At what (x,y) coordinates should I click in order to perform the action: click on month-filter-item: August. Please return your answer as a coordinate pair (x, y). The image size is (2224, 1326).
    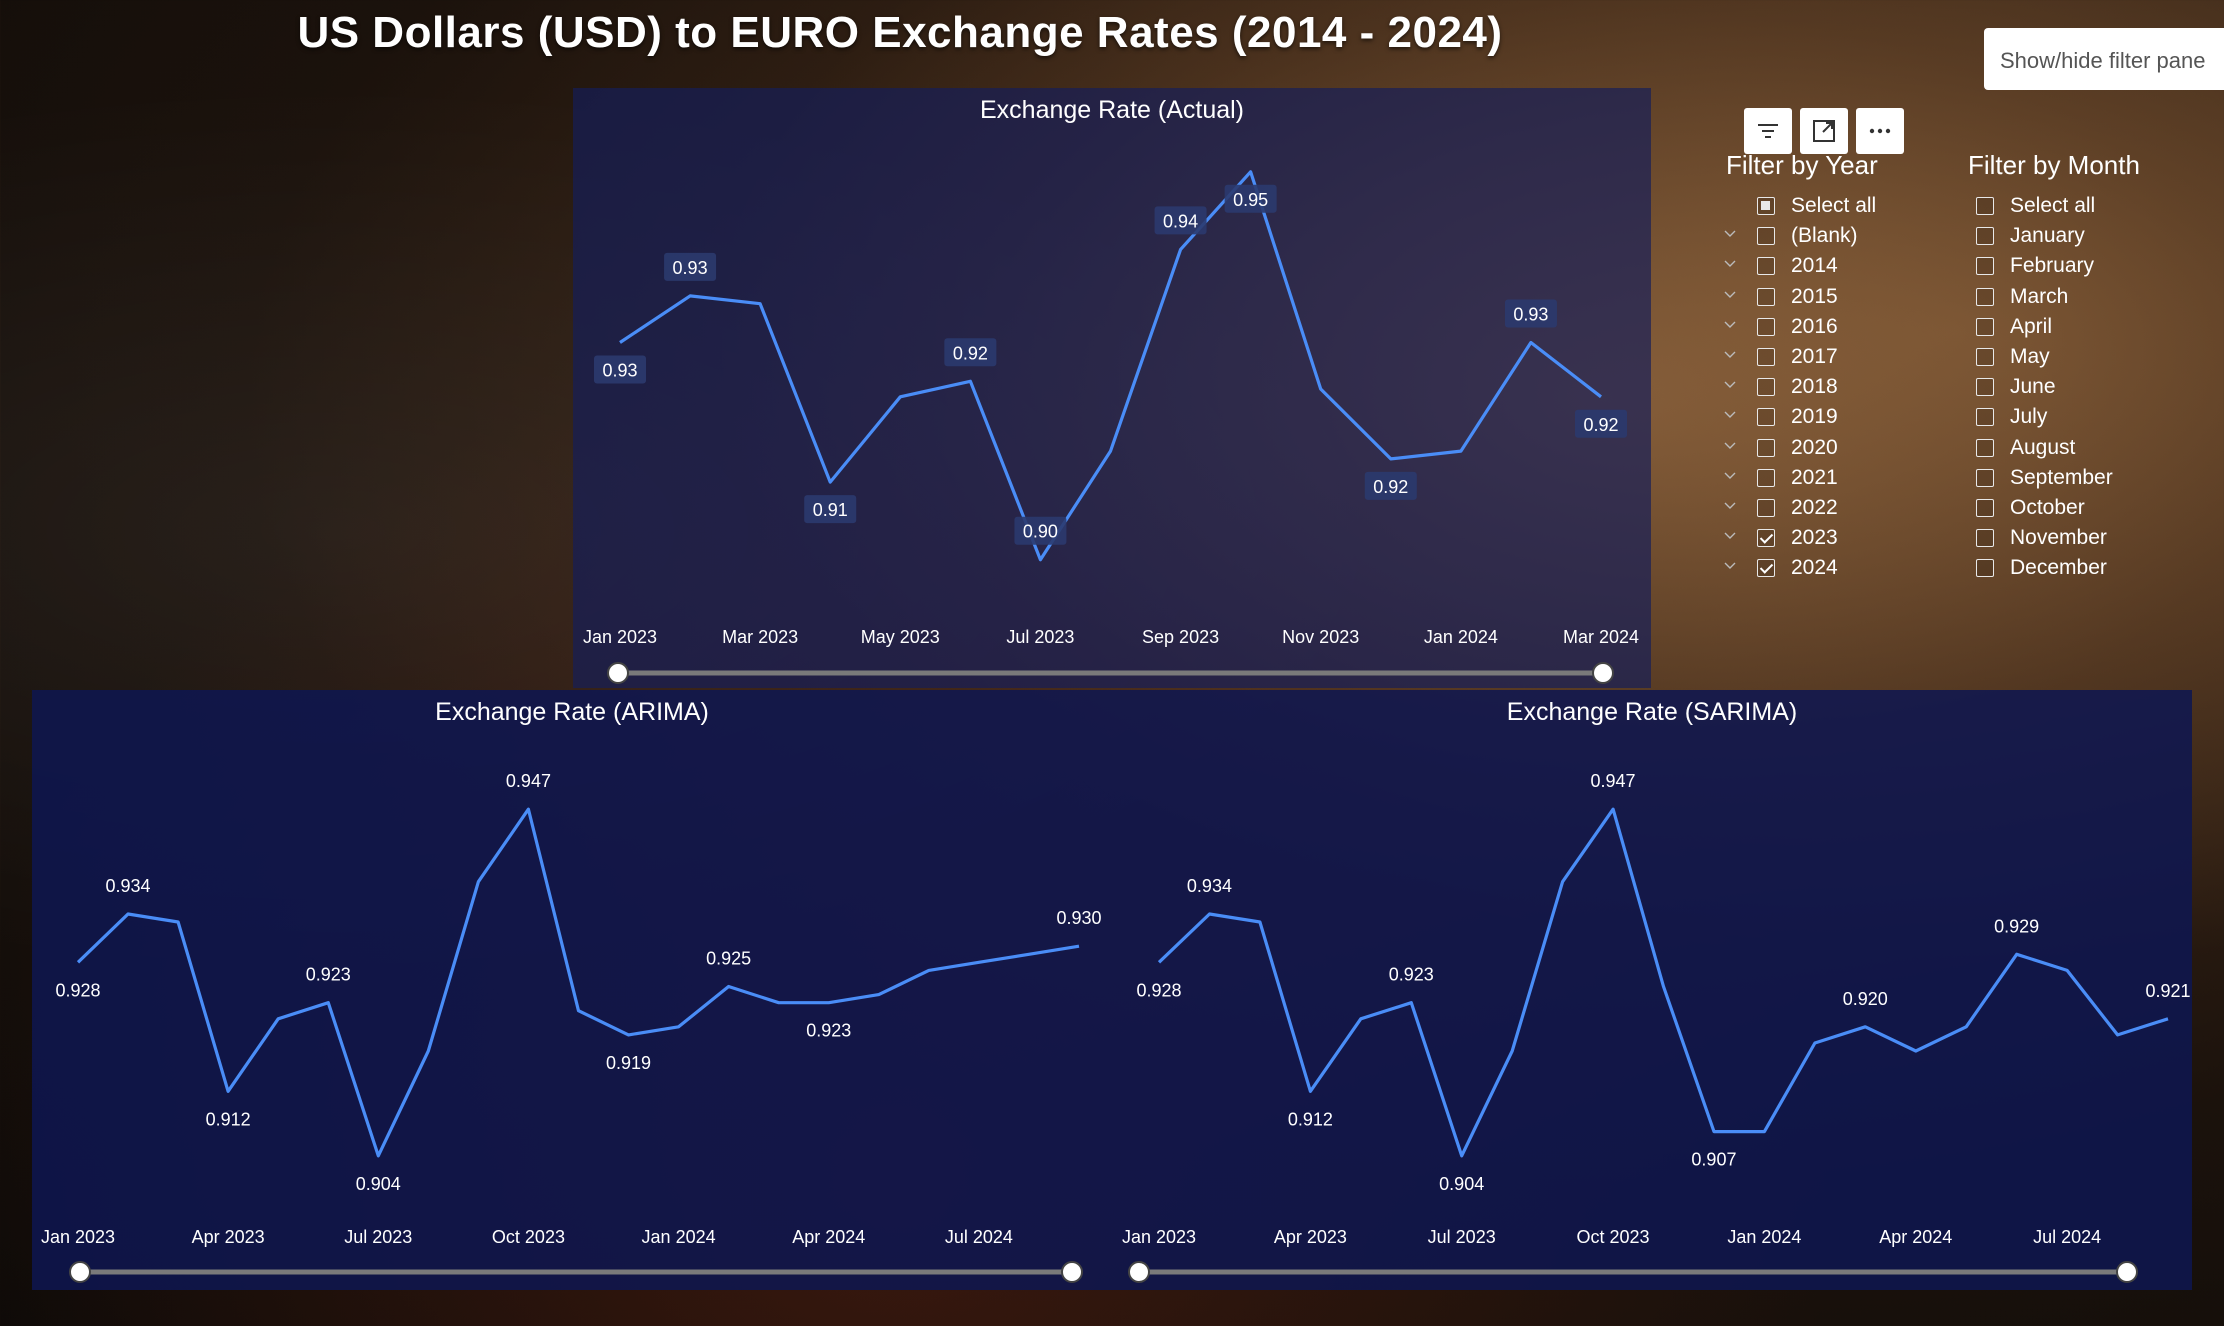
    Looking at the image, I should click on (2058, 448).